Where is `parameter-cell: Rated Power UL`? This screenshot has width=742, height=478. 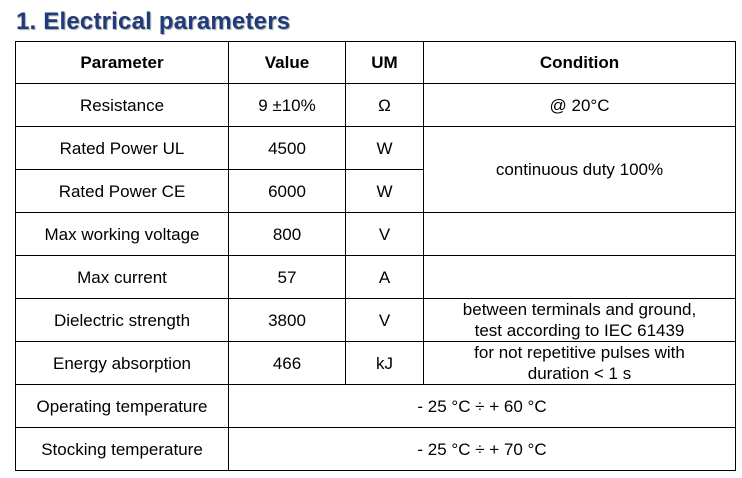
parameter-cell: Rated Power UL is located at coordinates (122, 148).